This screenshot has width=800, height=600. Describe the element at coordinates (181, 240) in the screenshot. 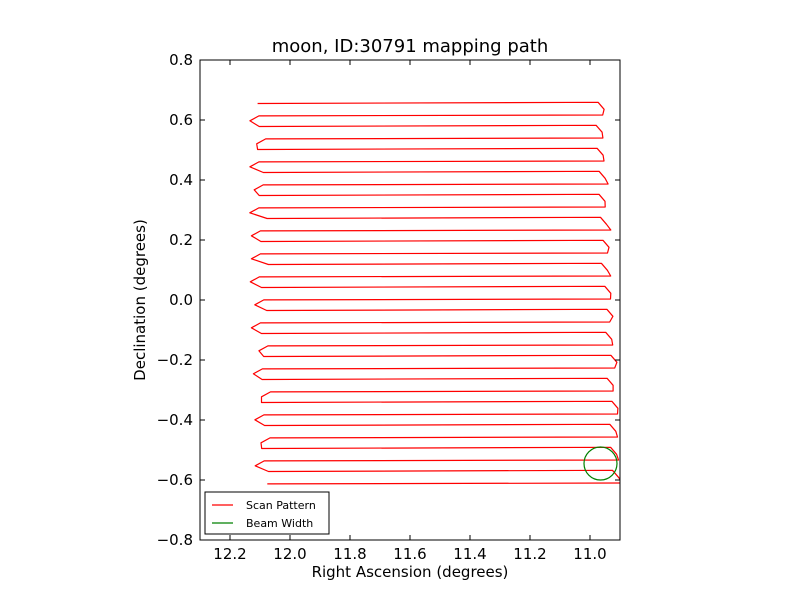

I see `y-tick-label: 0.2` at that location.